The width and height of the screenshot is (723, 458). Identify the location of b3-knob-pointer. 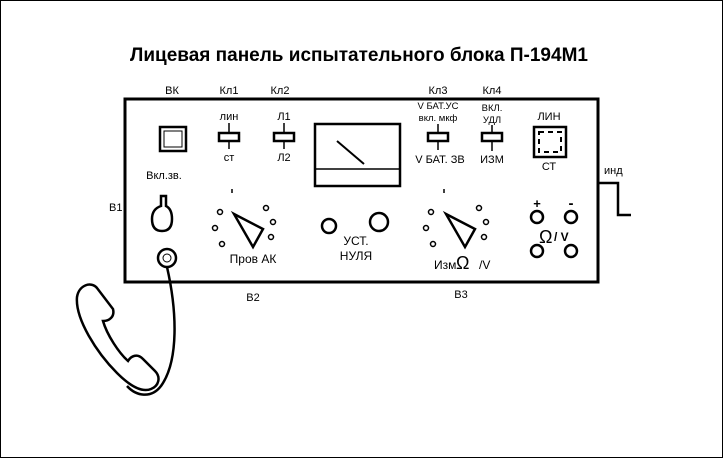
(459, 230).